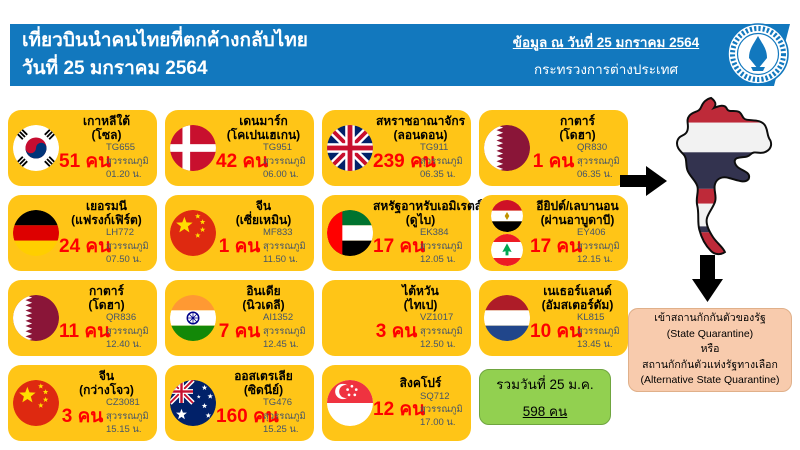 This screenshot has height=450, width=800. I want to click on singapore-flag-icon, so click(350, 403).